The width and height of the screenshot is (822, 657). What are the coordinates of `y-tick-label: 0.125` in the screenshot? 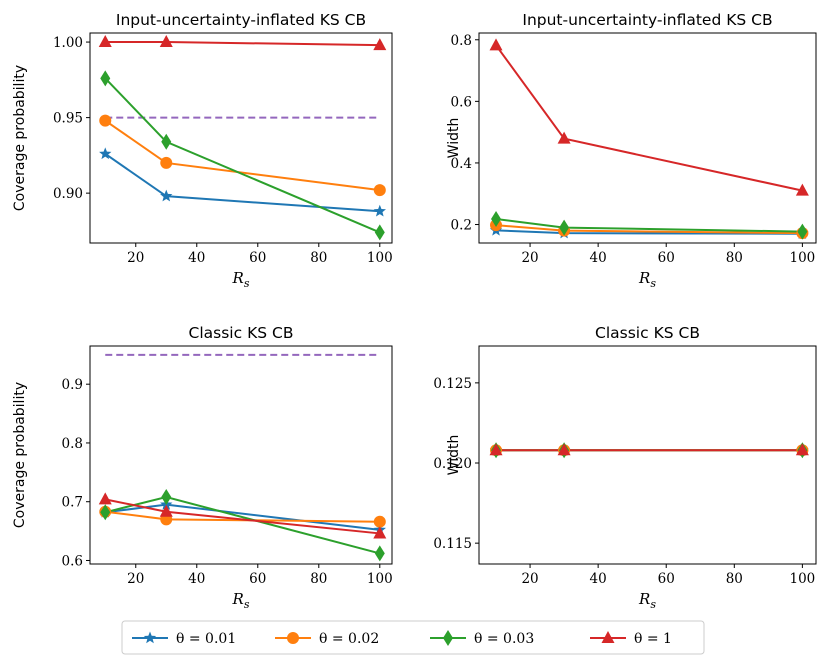 It's located at (452, 384).